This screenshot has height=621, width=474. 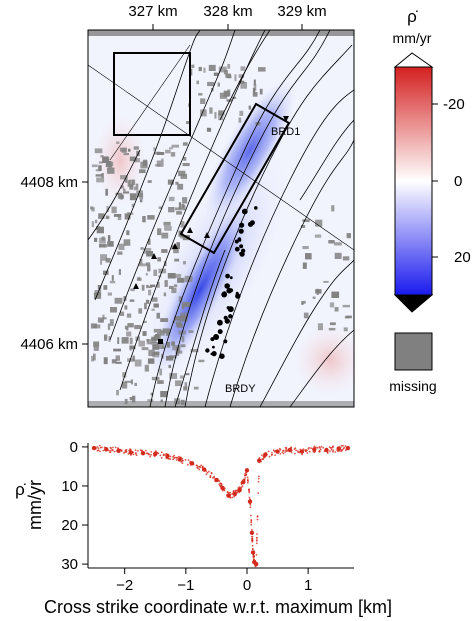 What do you see at coordinates (458, 181) in the screenshot?
I see `colorbar-tick-label: 0` at bounding box center [458, 181].